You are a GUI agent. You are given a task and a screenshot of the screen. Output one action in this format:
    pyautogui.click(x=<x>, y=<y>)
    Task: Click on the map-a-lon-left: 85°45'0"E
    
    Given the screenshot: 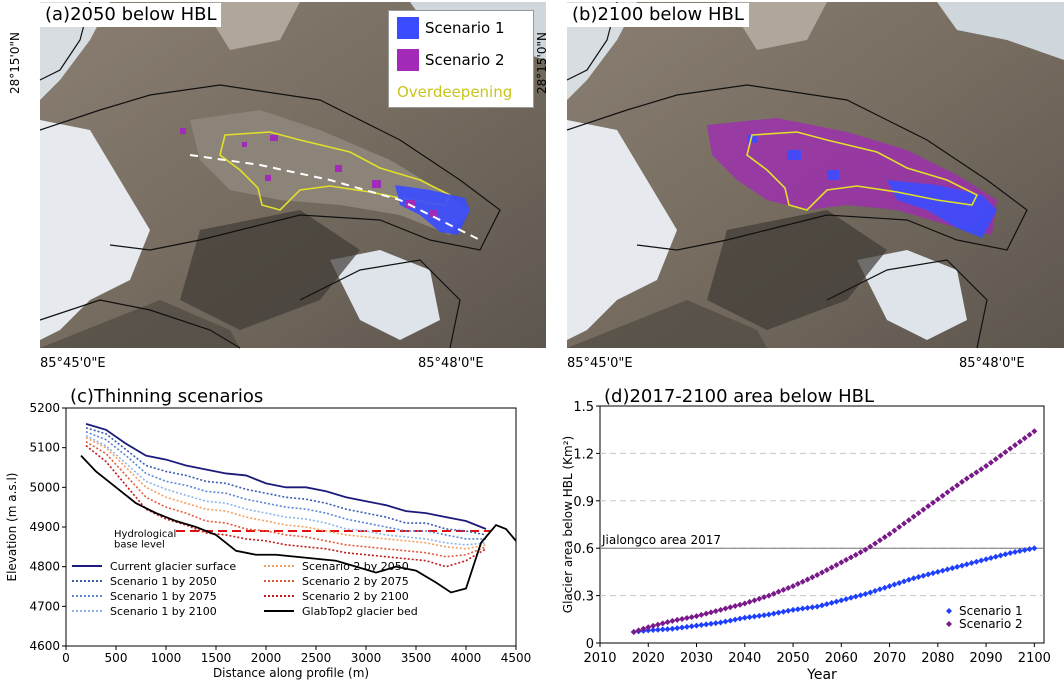 What is the action you would take?
    pyautogui.click(x=73, y=363)
    